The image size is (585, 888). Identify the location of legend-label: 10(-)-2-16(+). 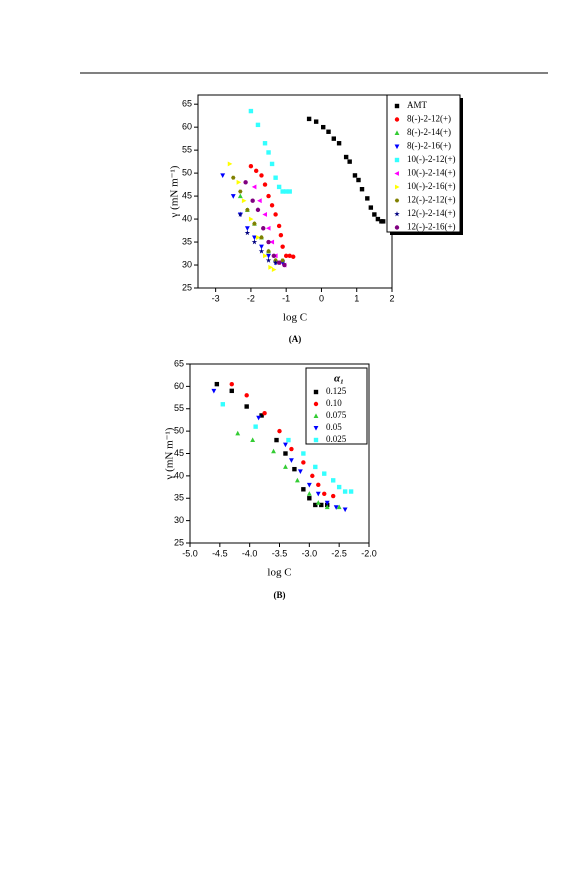
(431, 186).